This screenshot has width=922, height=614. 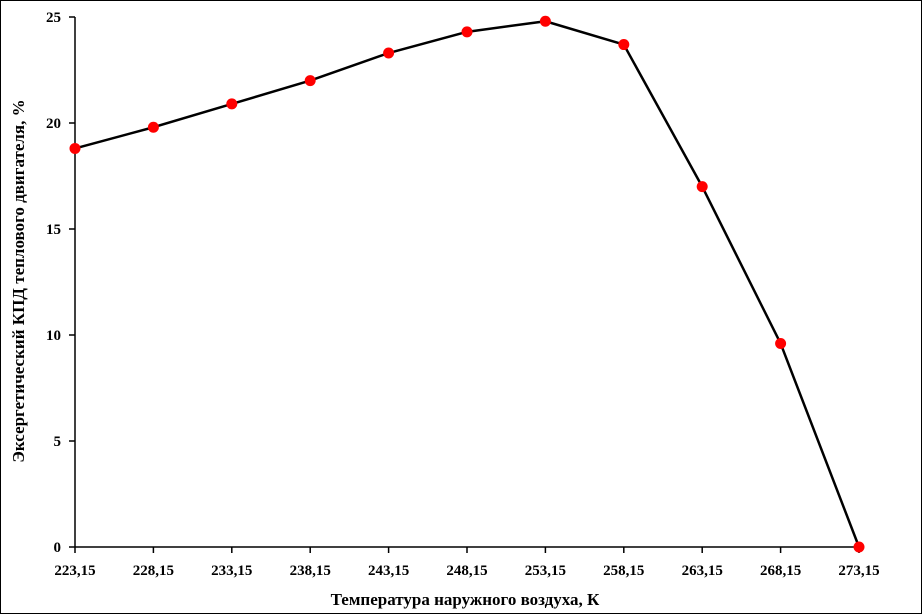 What do you see at coordinates (58, 548) in the screenshot?
I see `y-tick-label: 0` at bounding box center [58, 548].